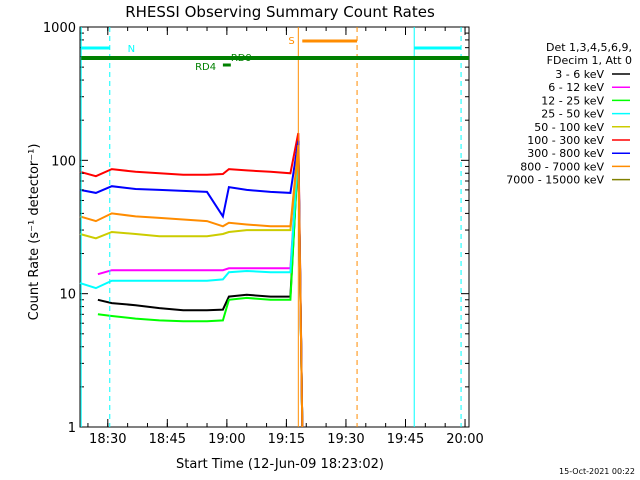 The width and height of the screenshot is (640, 480). I want to click on legend-header-line: FDecim 1, Att 0, so click(589, 60).